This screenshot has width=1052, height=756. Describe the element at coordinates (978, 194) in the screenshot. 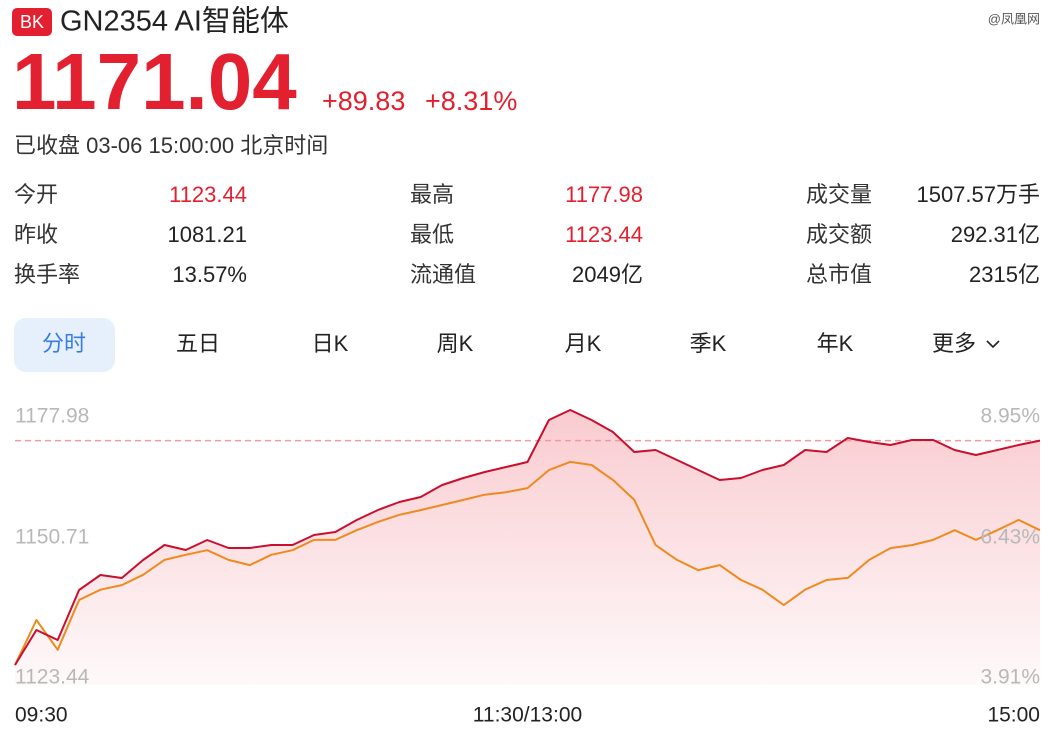

I see `stat-value: 1507.57万手` at that location.